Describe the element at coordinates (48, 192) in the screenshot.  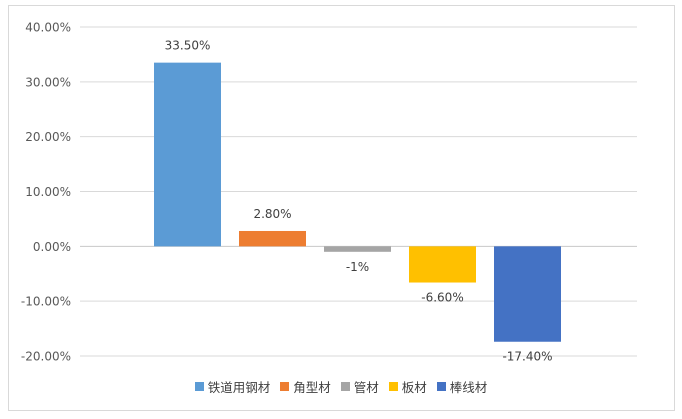
I see `y-tick-label: 10.00%` at that location.